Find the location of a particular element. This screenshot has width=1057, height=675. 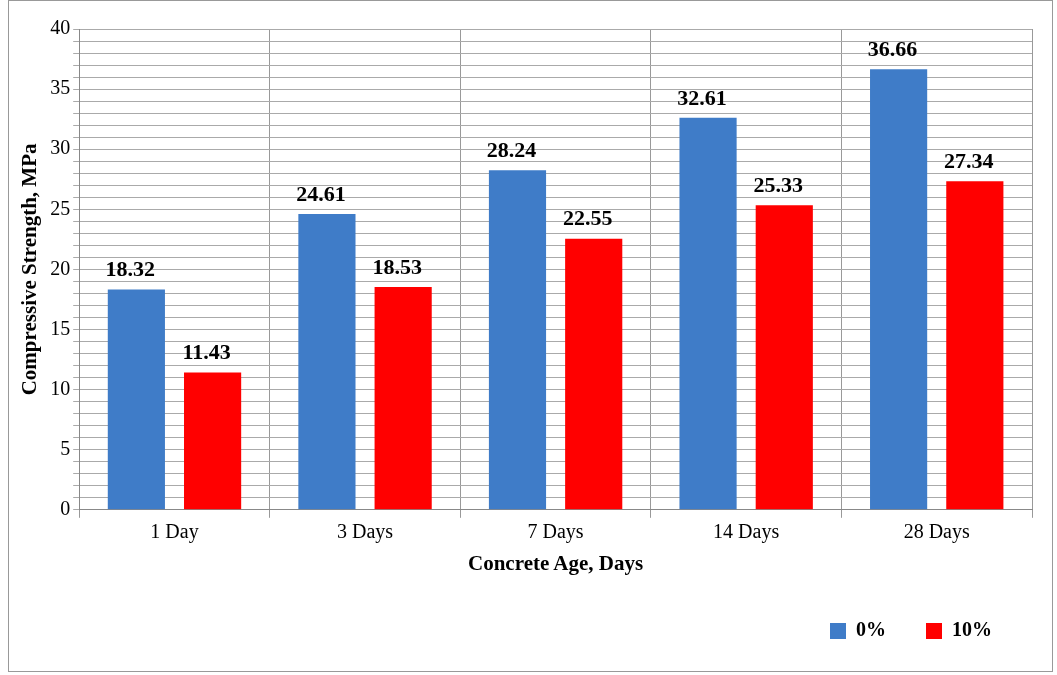

legend-label: 0% is located at coordinates (871, 629).